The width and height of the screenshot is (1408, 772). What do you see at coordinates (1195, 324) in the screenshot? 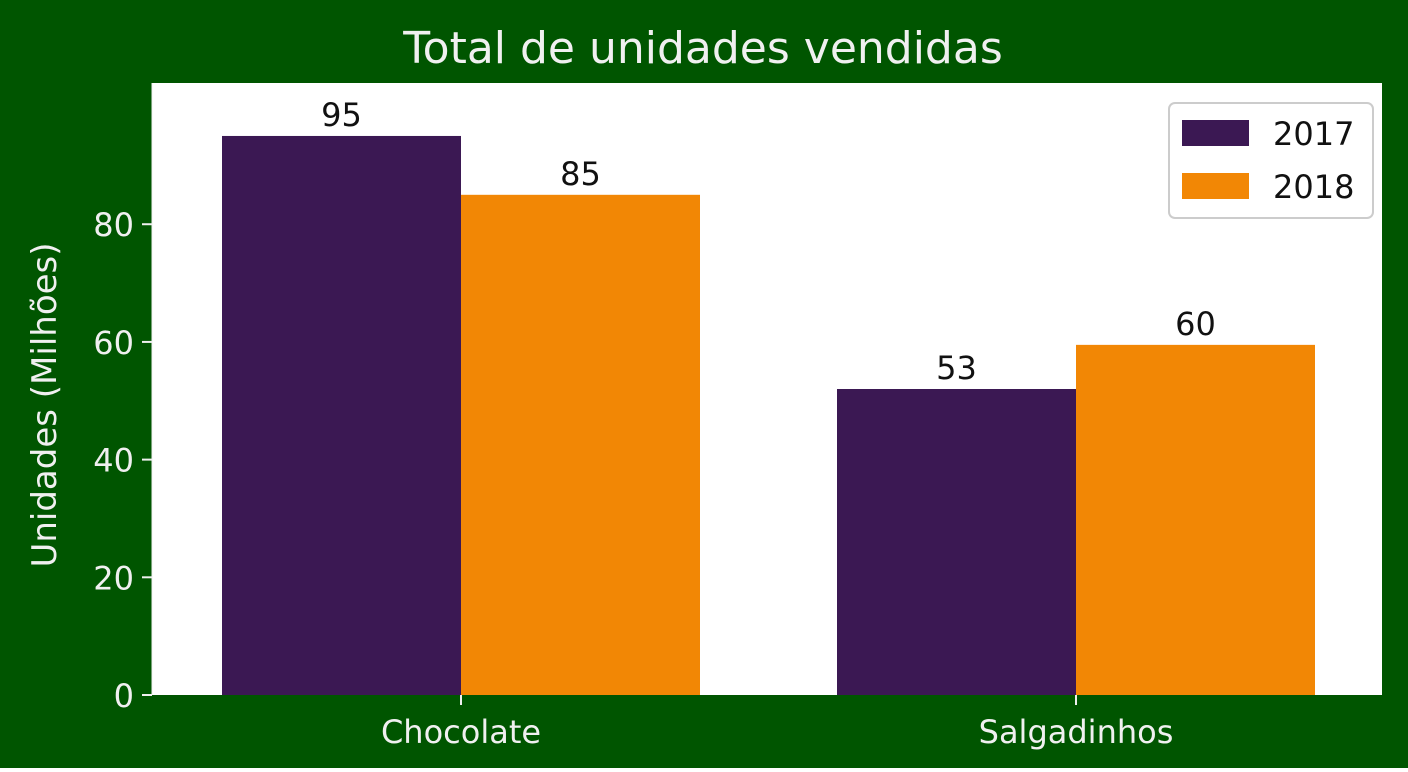
I see `bar-value-label: 60` at bounding box center [1195, 324].